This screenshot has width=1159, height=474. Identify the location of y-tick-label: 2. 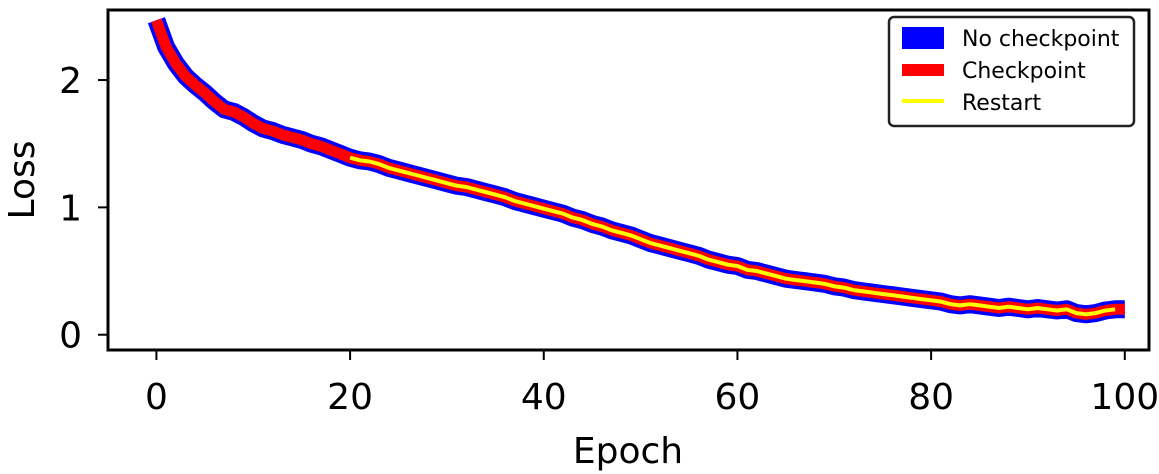
(70, 81).